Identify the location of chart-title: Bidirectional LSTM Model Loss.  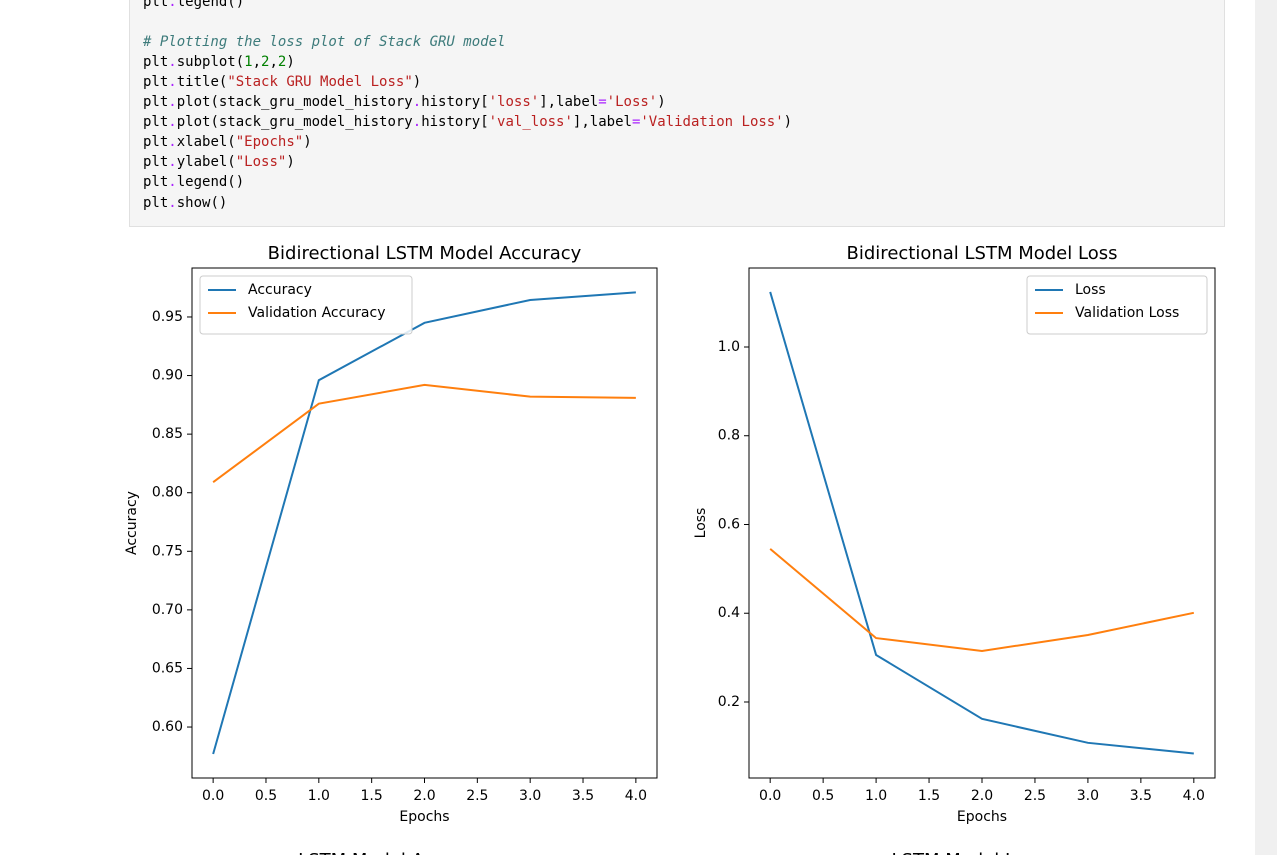
(982, 253).